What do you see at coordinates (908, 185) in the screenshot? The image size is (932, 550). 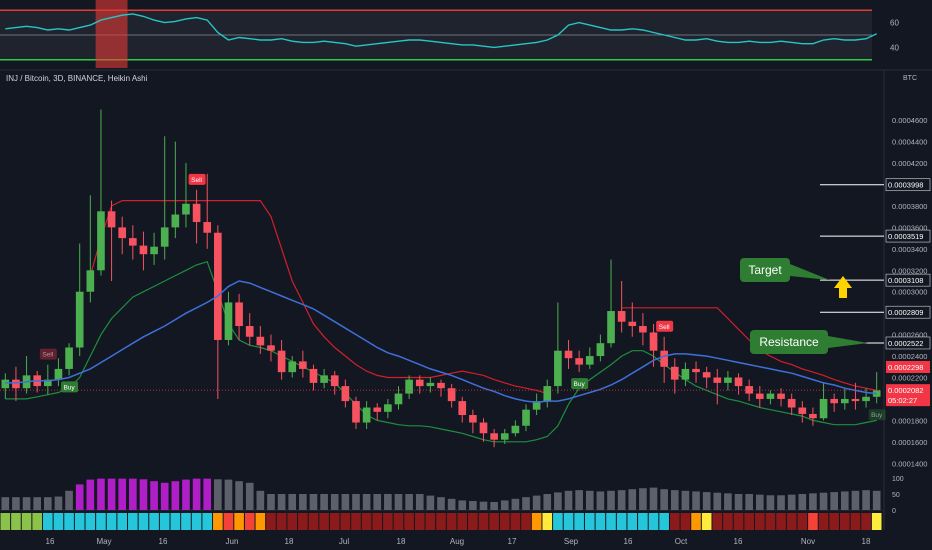 I see `level-tag` at bounding box center [908, 185].